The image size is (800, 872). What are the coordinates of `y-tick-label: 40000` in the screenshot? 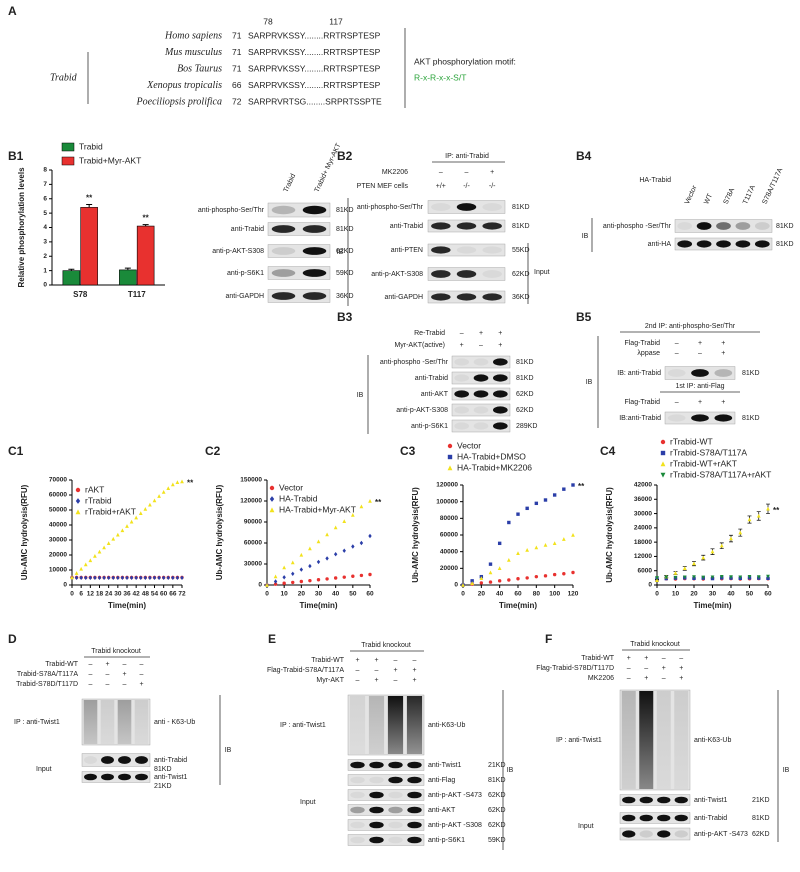 It's located at (449, 551).